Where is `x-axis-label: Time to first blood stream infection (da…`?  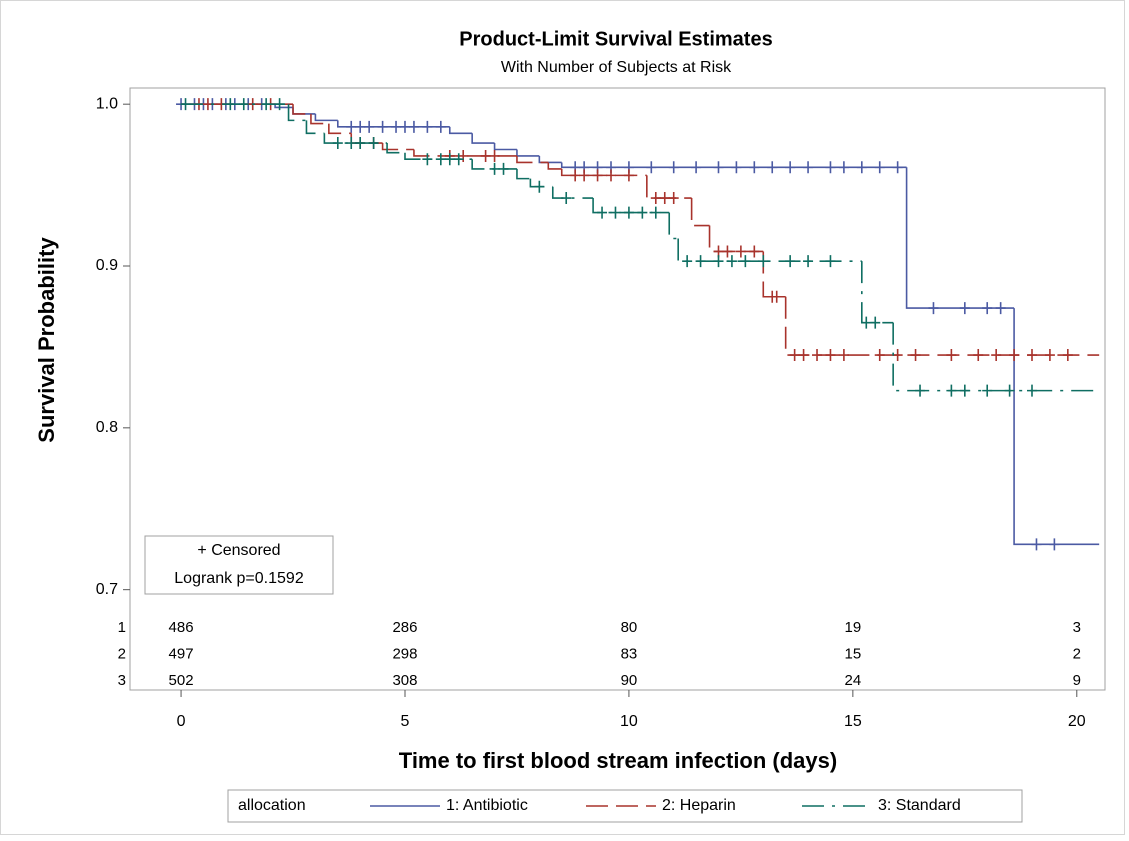 x-axis-label: Time to first blood stream infection (da… is located at coordinates (618, 760).